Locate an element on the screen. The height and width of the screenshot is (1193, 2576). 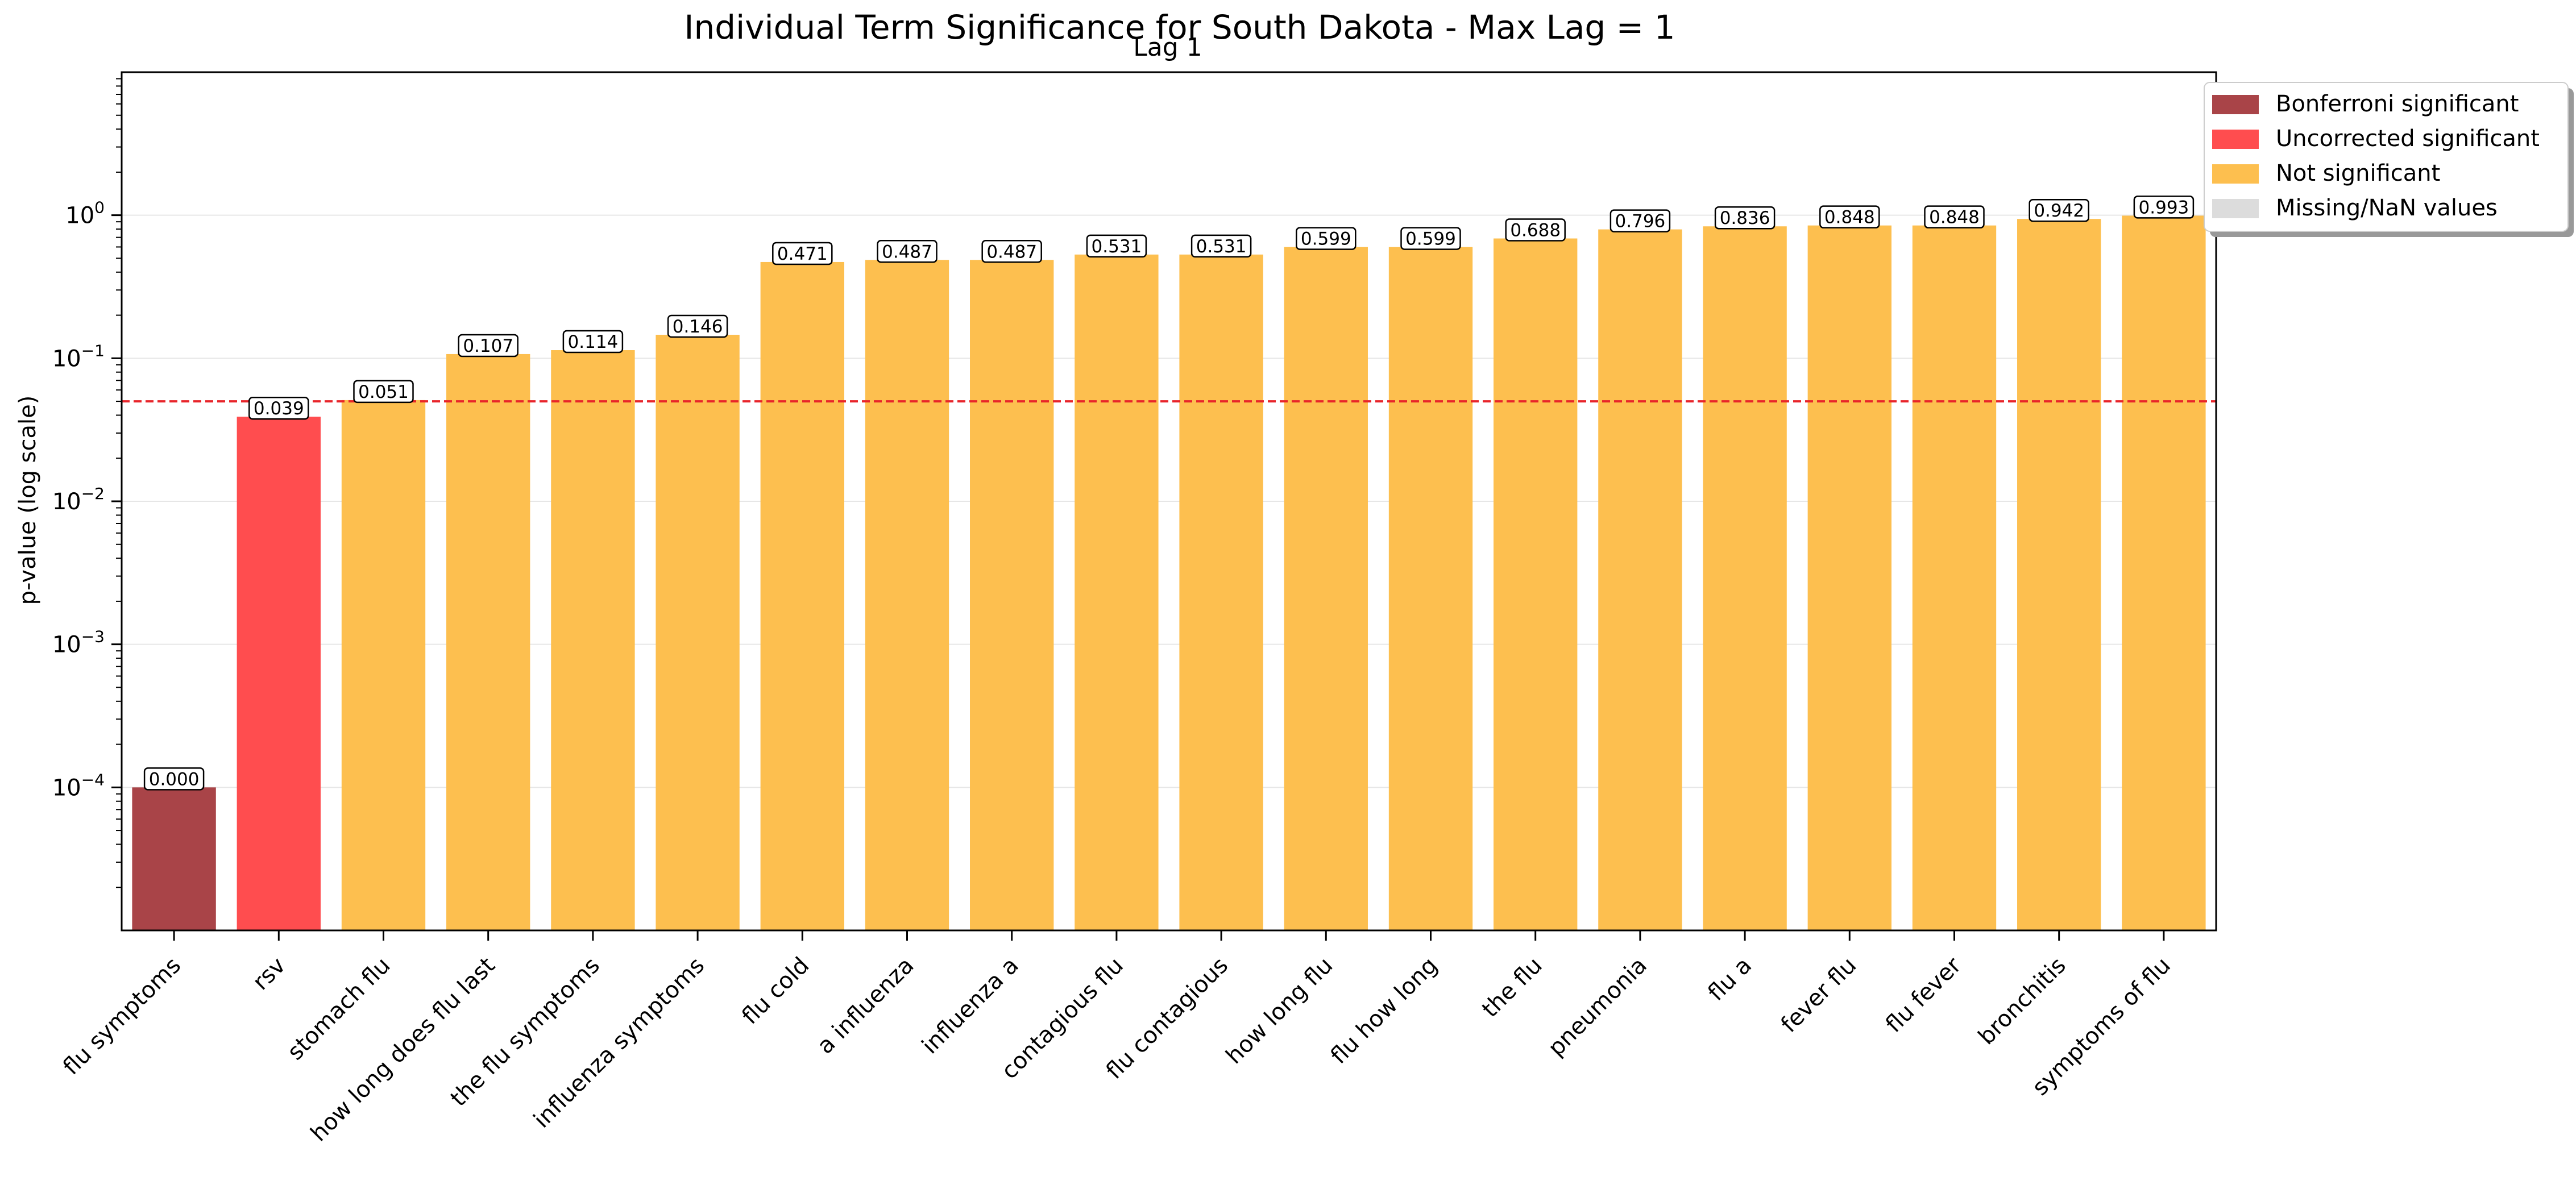
y-tick-label-0: 10⁻⁴ is located at coordinates (79, 785).